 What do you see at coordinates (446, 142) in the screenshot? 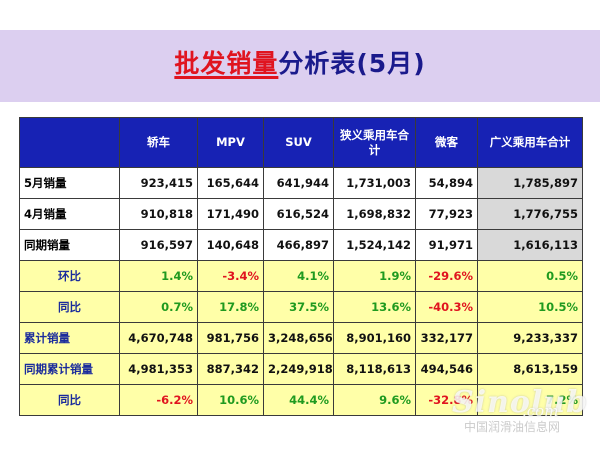
I see `header-minivan: 微客` at bounding box center [446, 142].